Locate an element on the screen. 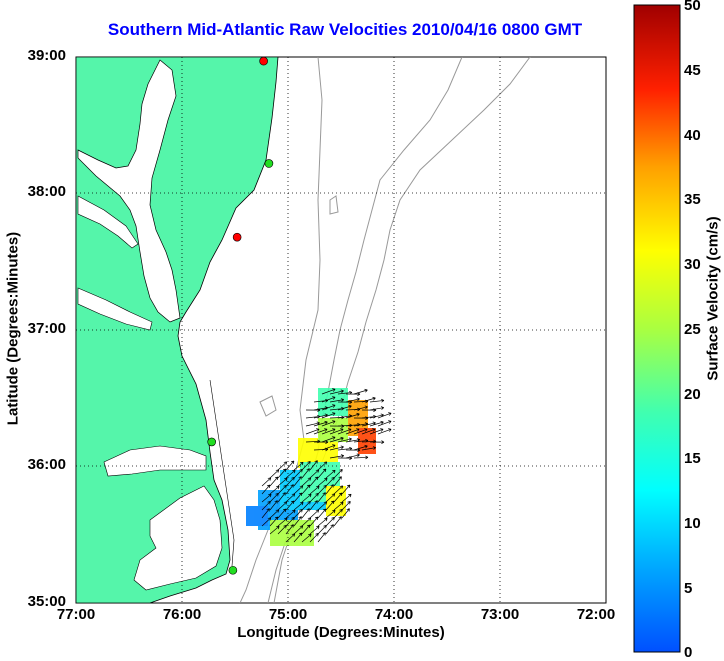 Image resolution: width=724 pixels, height=661 pixels. barrier-islands is located at coordinates (222, 473).